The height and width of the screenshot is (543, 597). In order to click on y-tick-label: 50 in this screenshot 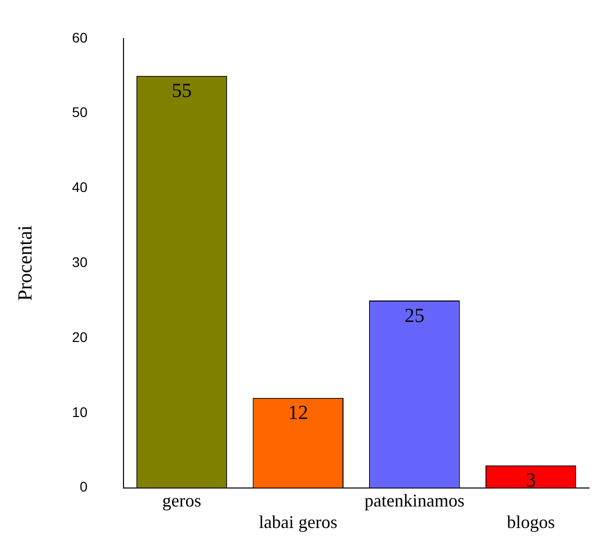, I will do `click(80, 112)`.